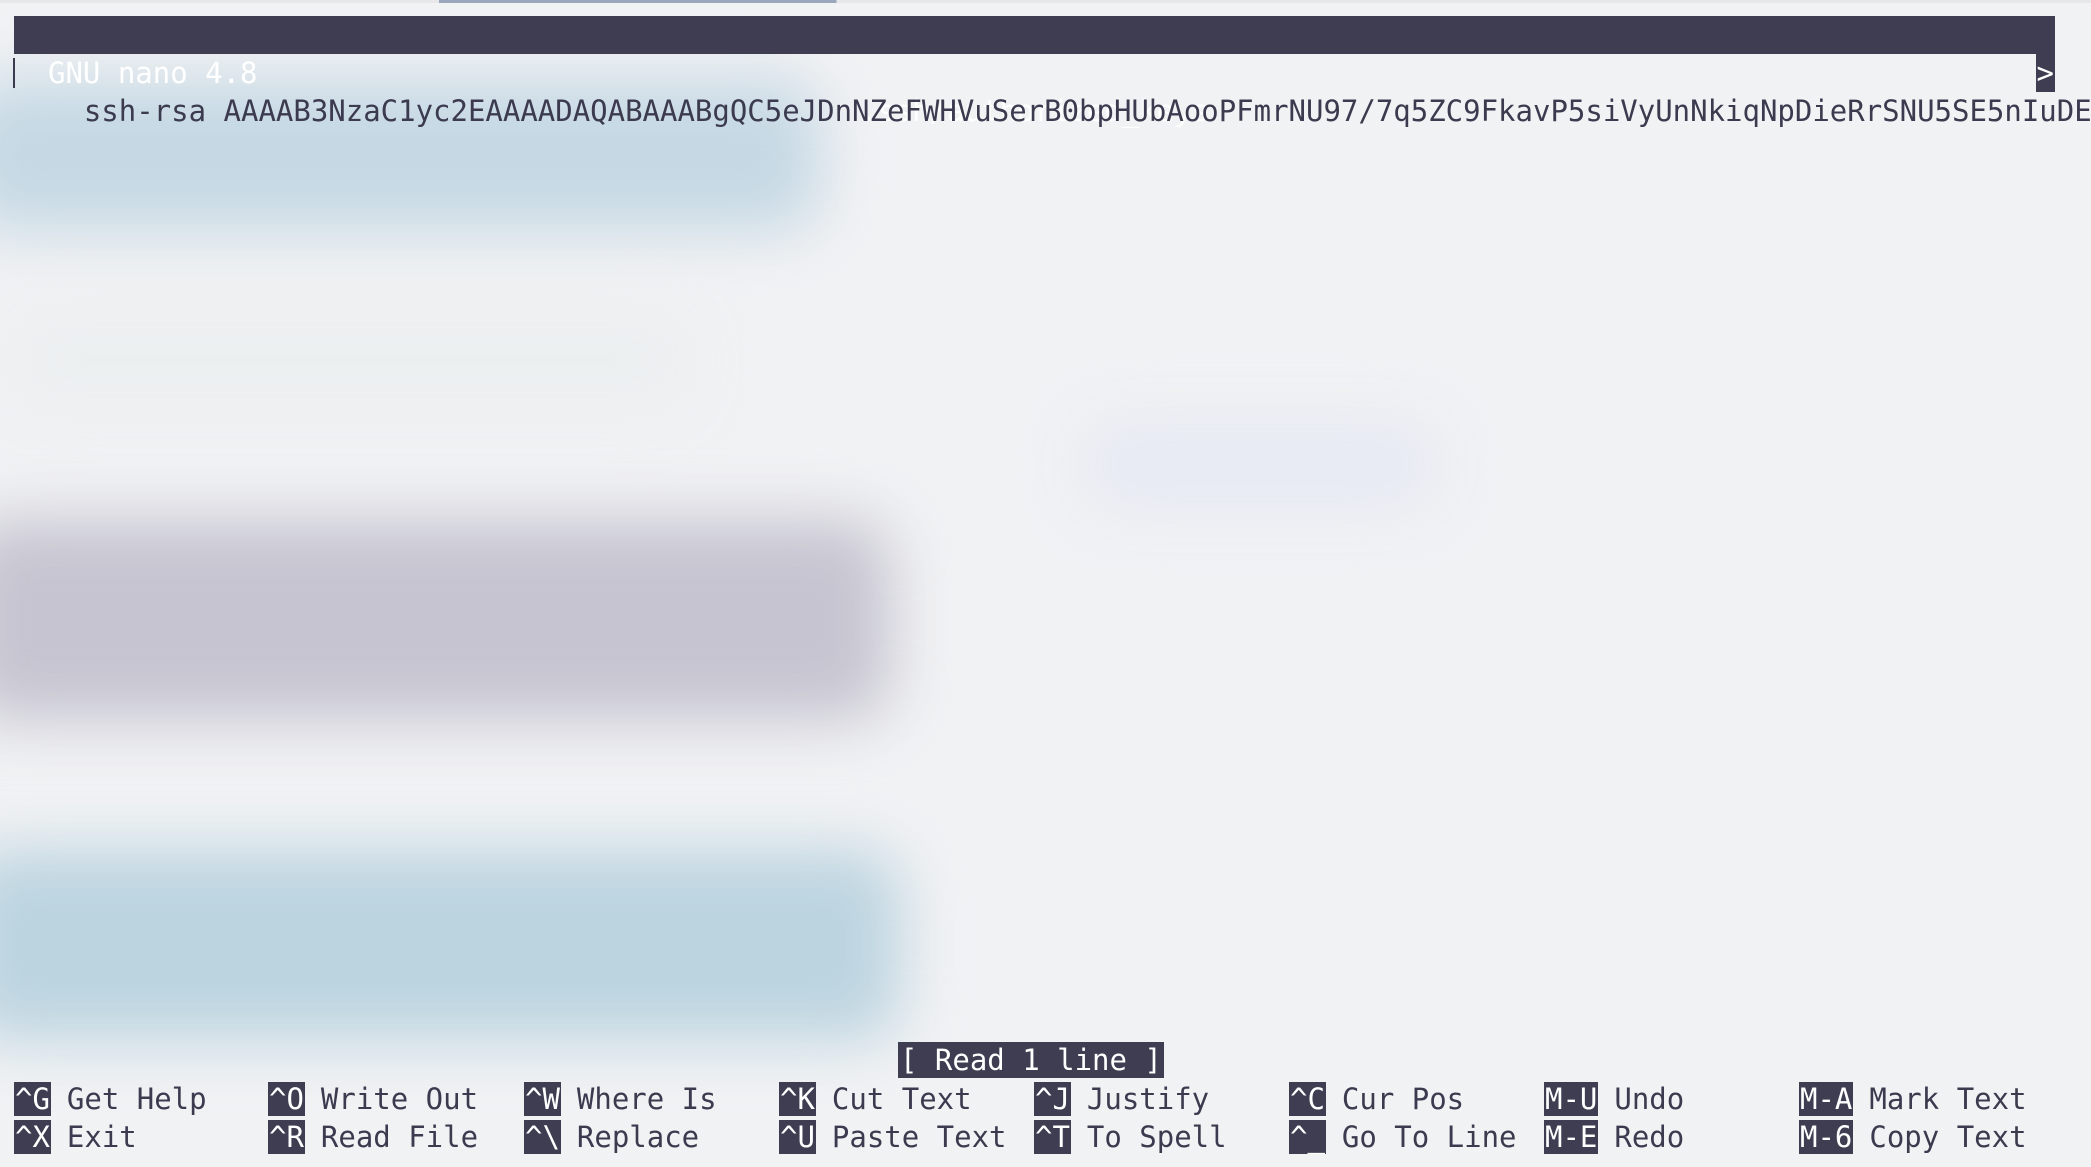 The width and height of the screenshot is (2091, 1167). Describe the element at coordinates (1045, 1) in the screenshot. I see `window-top-edge` at that location.